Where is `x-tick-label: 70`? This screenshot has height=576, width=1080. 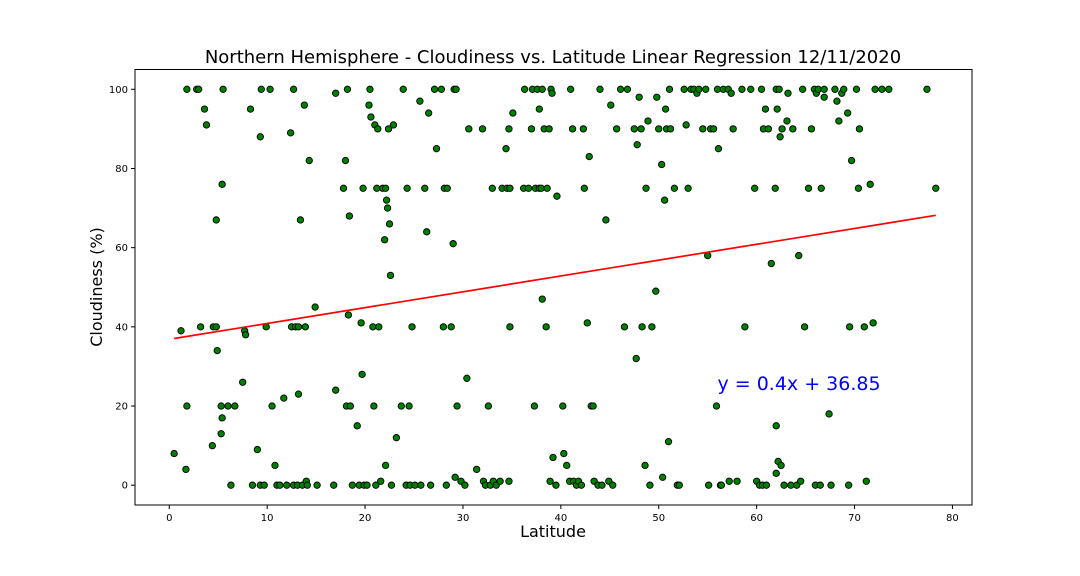 x-tick-label: 70 is located at coordinates (854, 518).